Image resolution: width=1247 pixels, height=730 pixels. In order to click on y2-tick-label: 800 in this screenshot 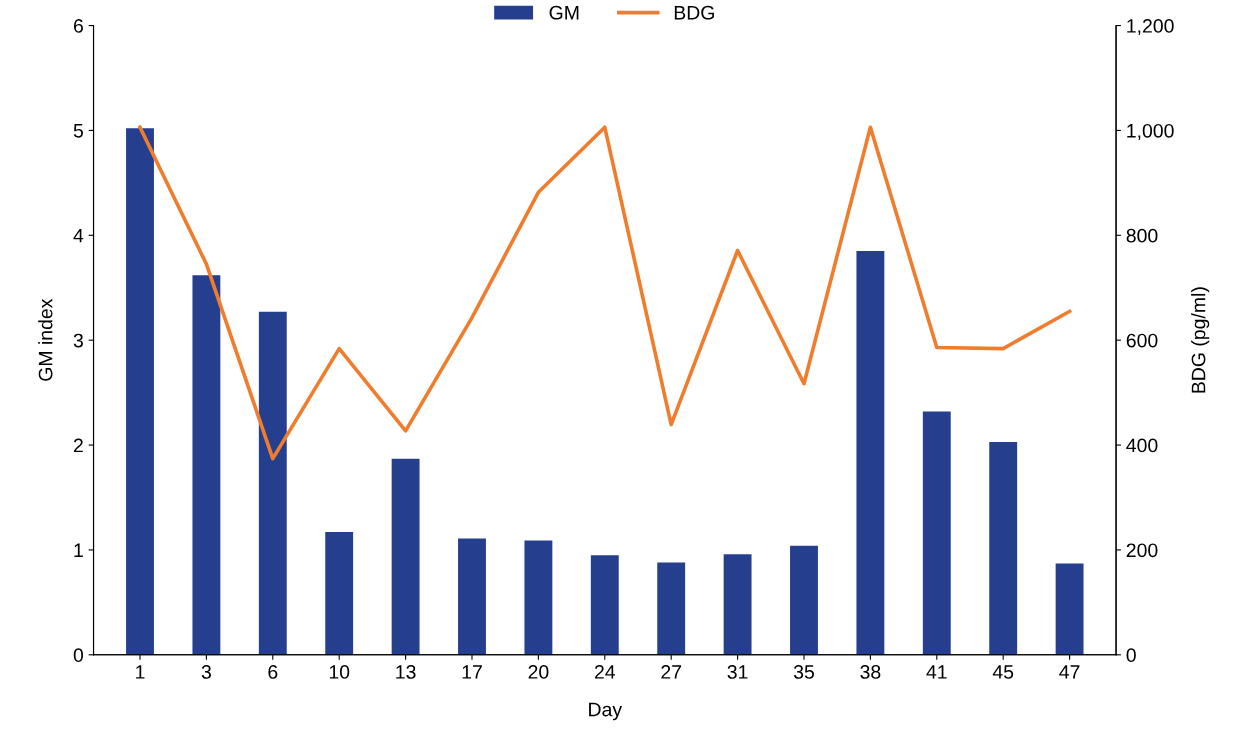, I will do `click(1142, 235)`.